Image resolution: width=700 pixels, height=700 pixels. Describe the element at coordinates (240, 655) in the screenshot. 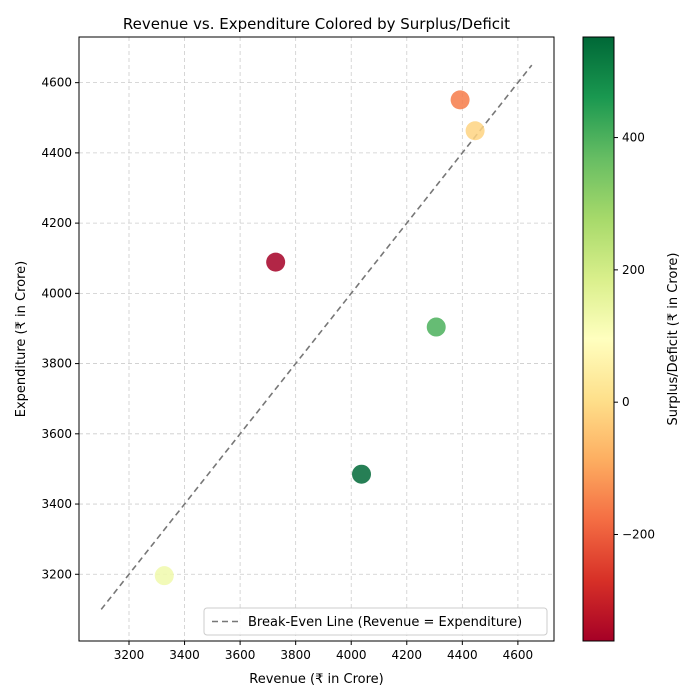

I see `x-tick-label: 3600` at that location.